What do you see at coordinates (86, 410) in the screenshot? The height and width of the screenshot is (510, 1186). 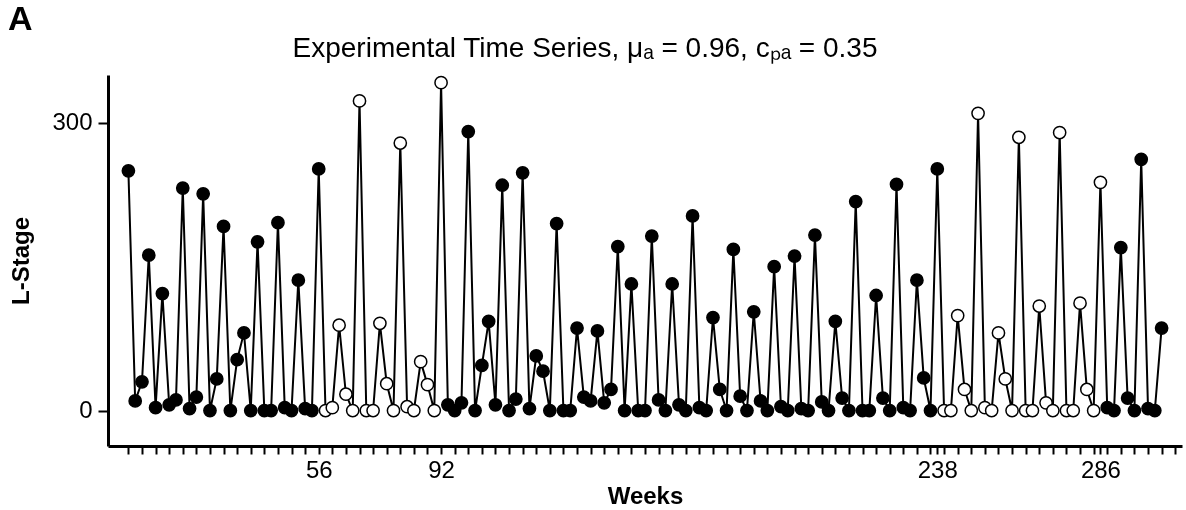 I see `y-tick-label: 0` at bounding box center [86, 410].